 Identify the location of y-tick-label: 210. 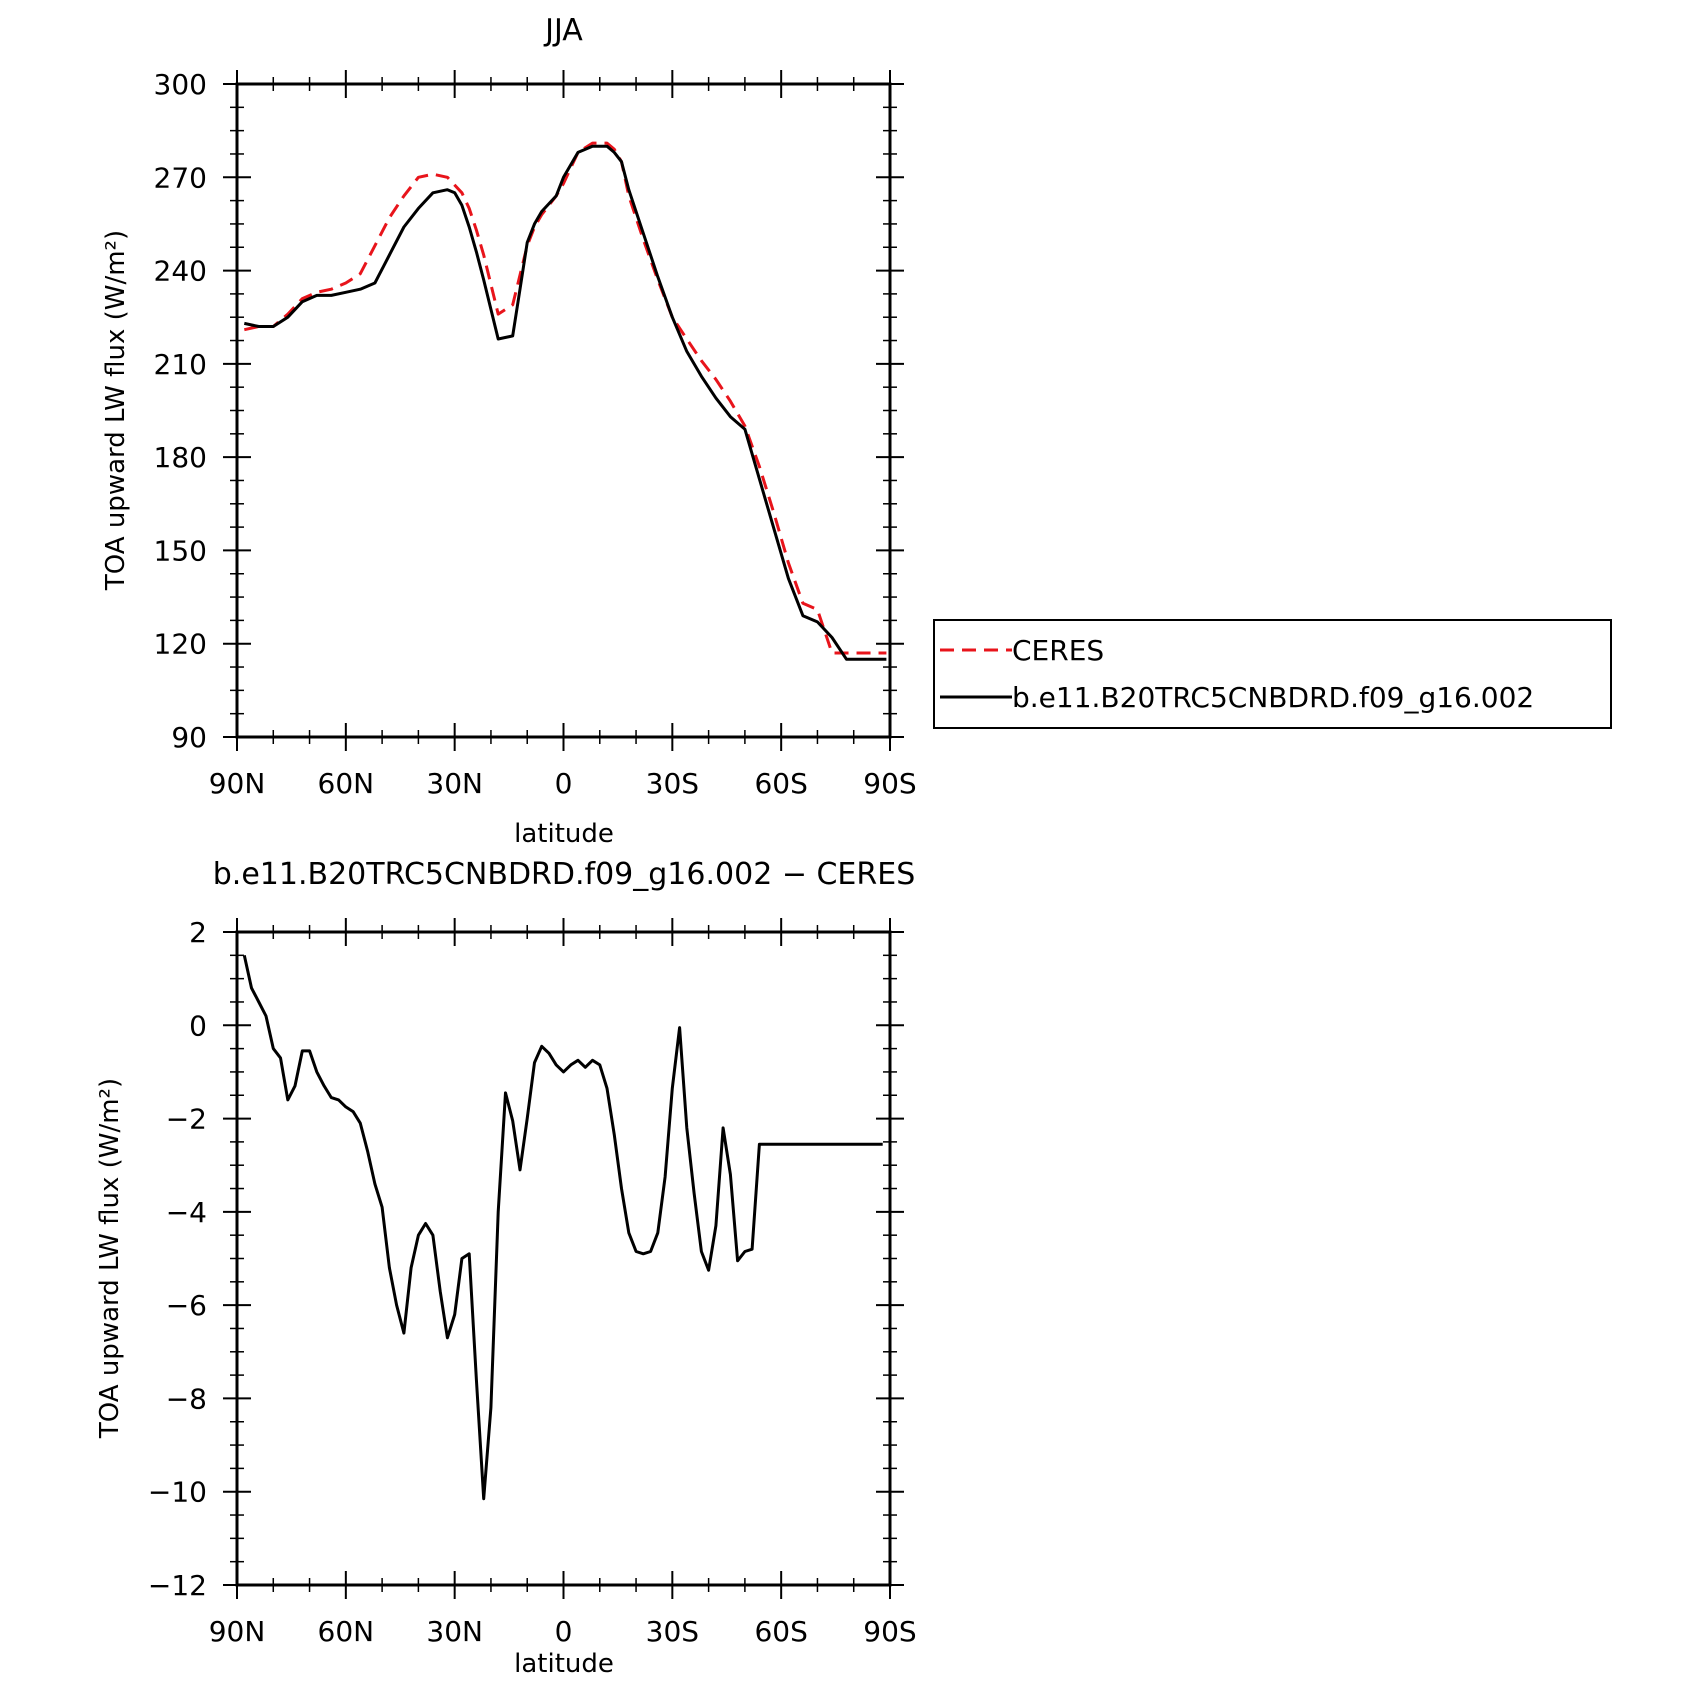
(180, 364).